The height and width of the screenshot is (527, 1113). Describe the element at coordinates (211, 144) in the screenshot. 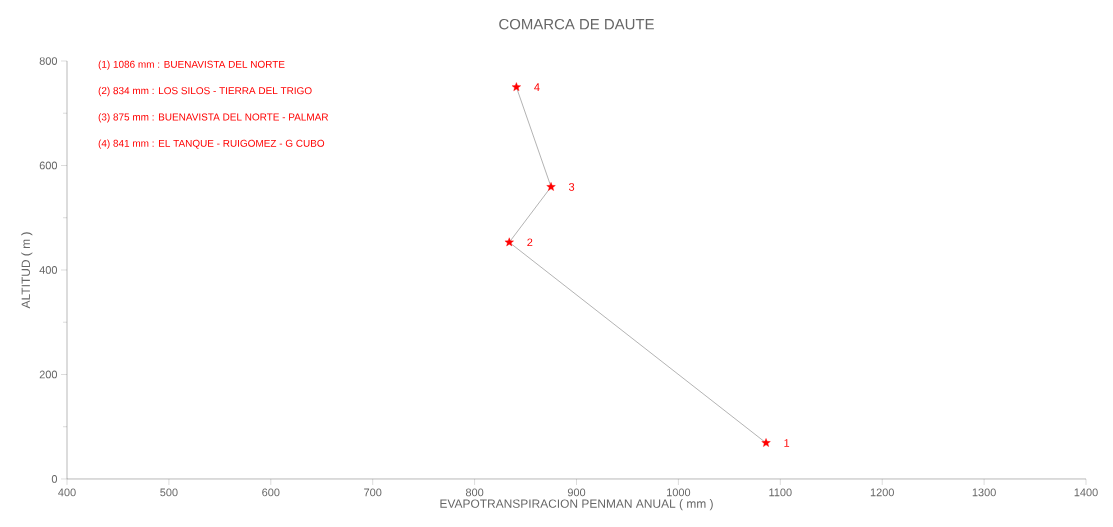

I see `annotation: (4) 841 mm : EL TANQUE - RUIGOMEZ - G CUBO` at that location.